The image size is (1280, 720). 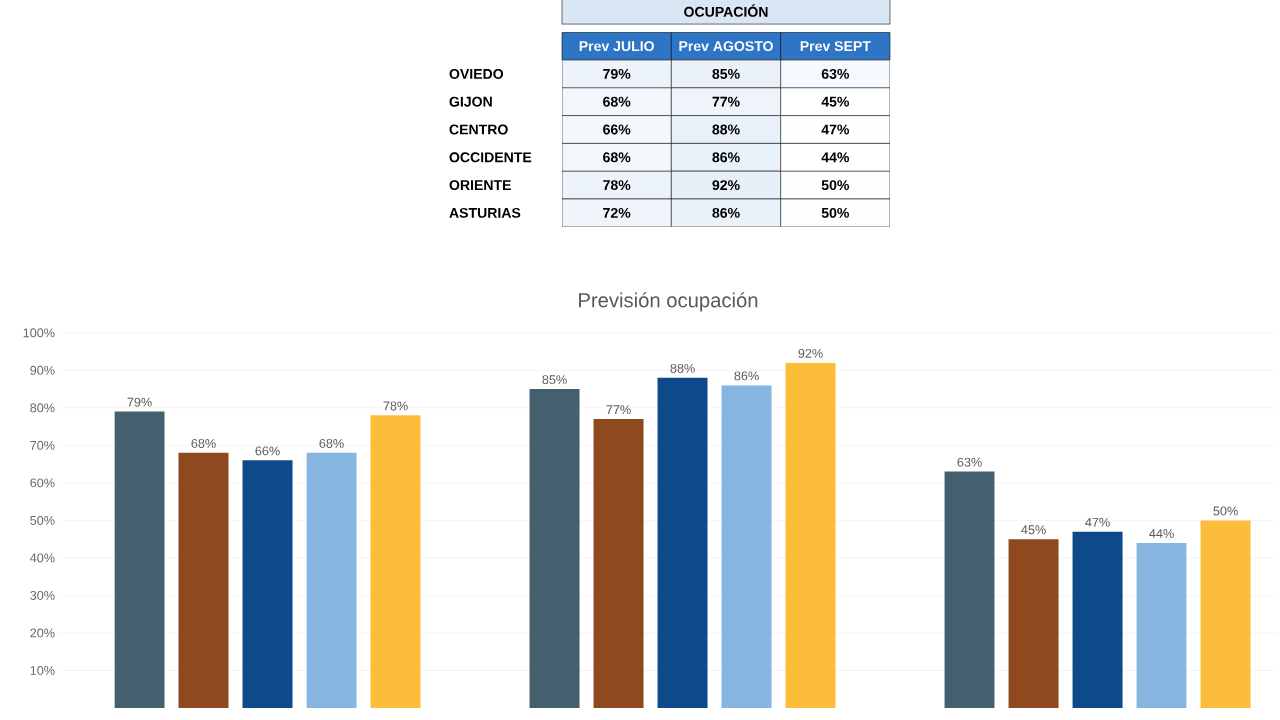 What do you see at coordinates (42, 558) in the screenshot?
I see `y-tick-label: 40%` at bounding box center [42, 558].